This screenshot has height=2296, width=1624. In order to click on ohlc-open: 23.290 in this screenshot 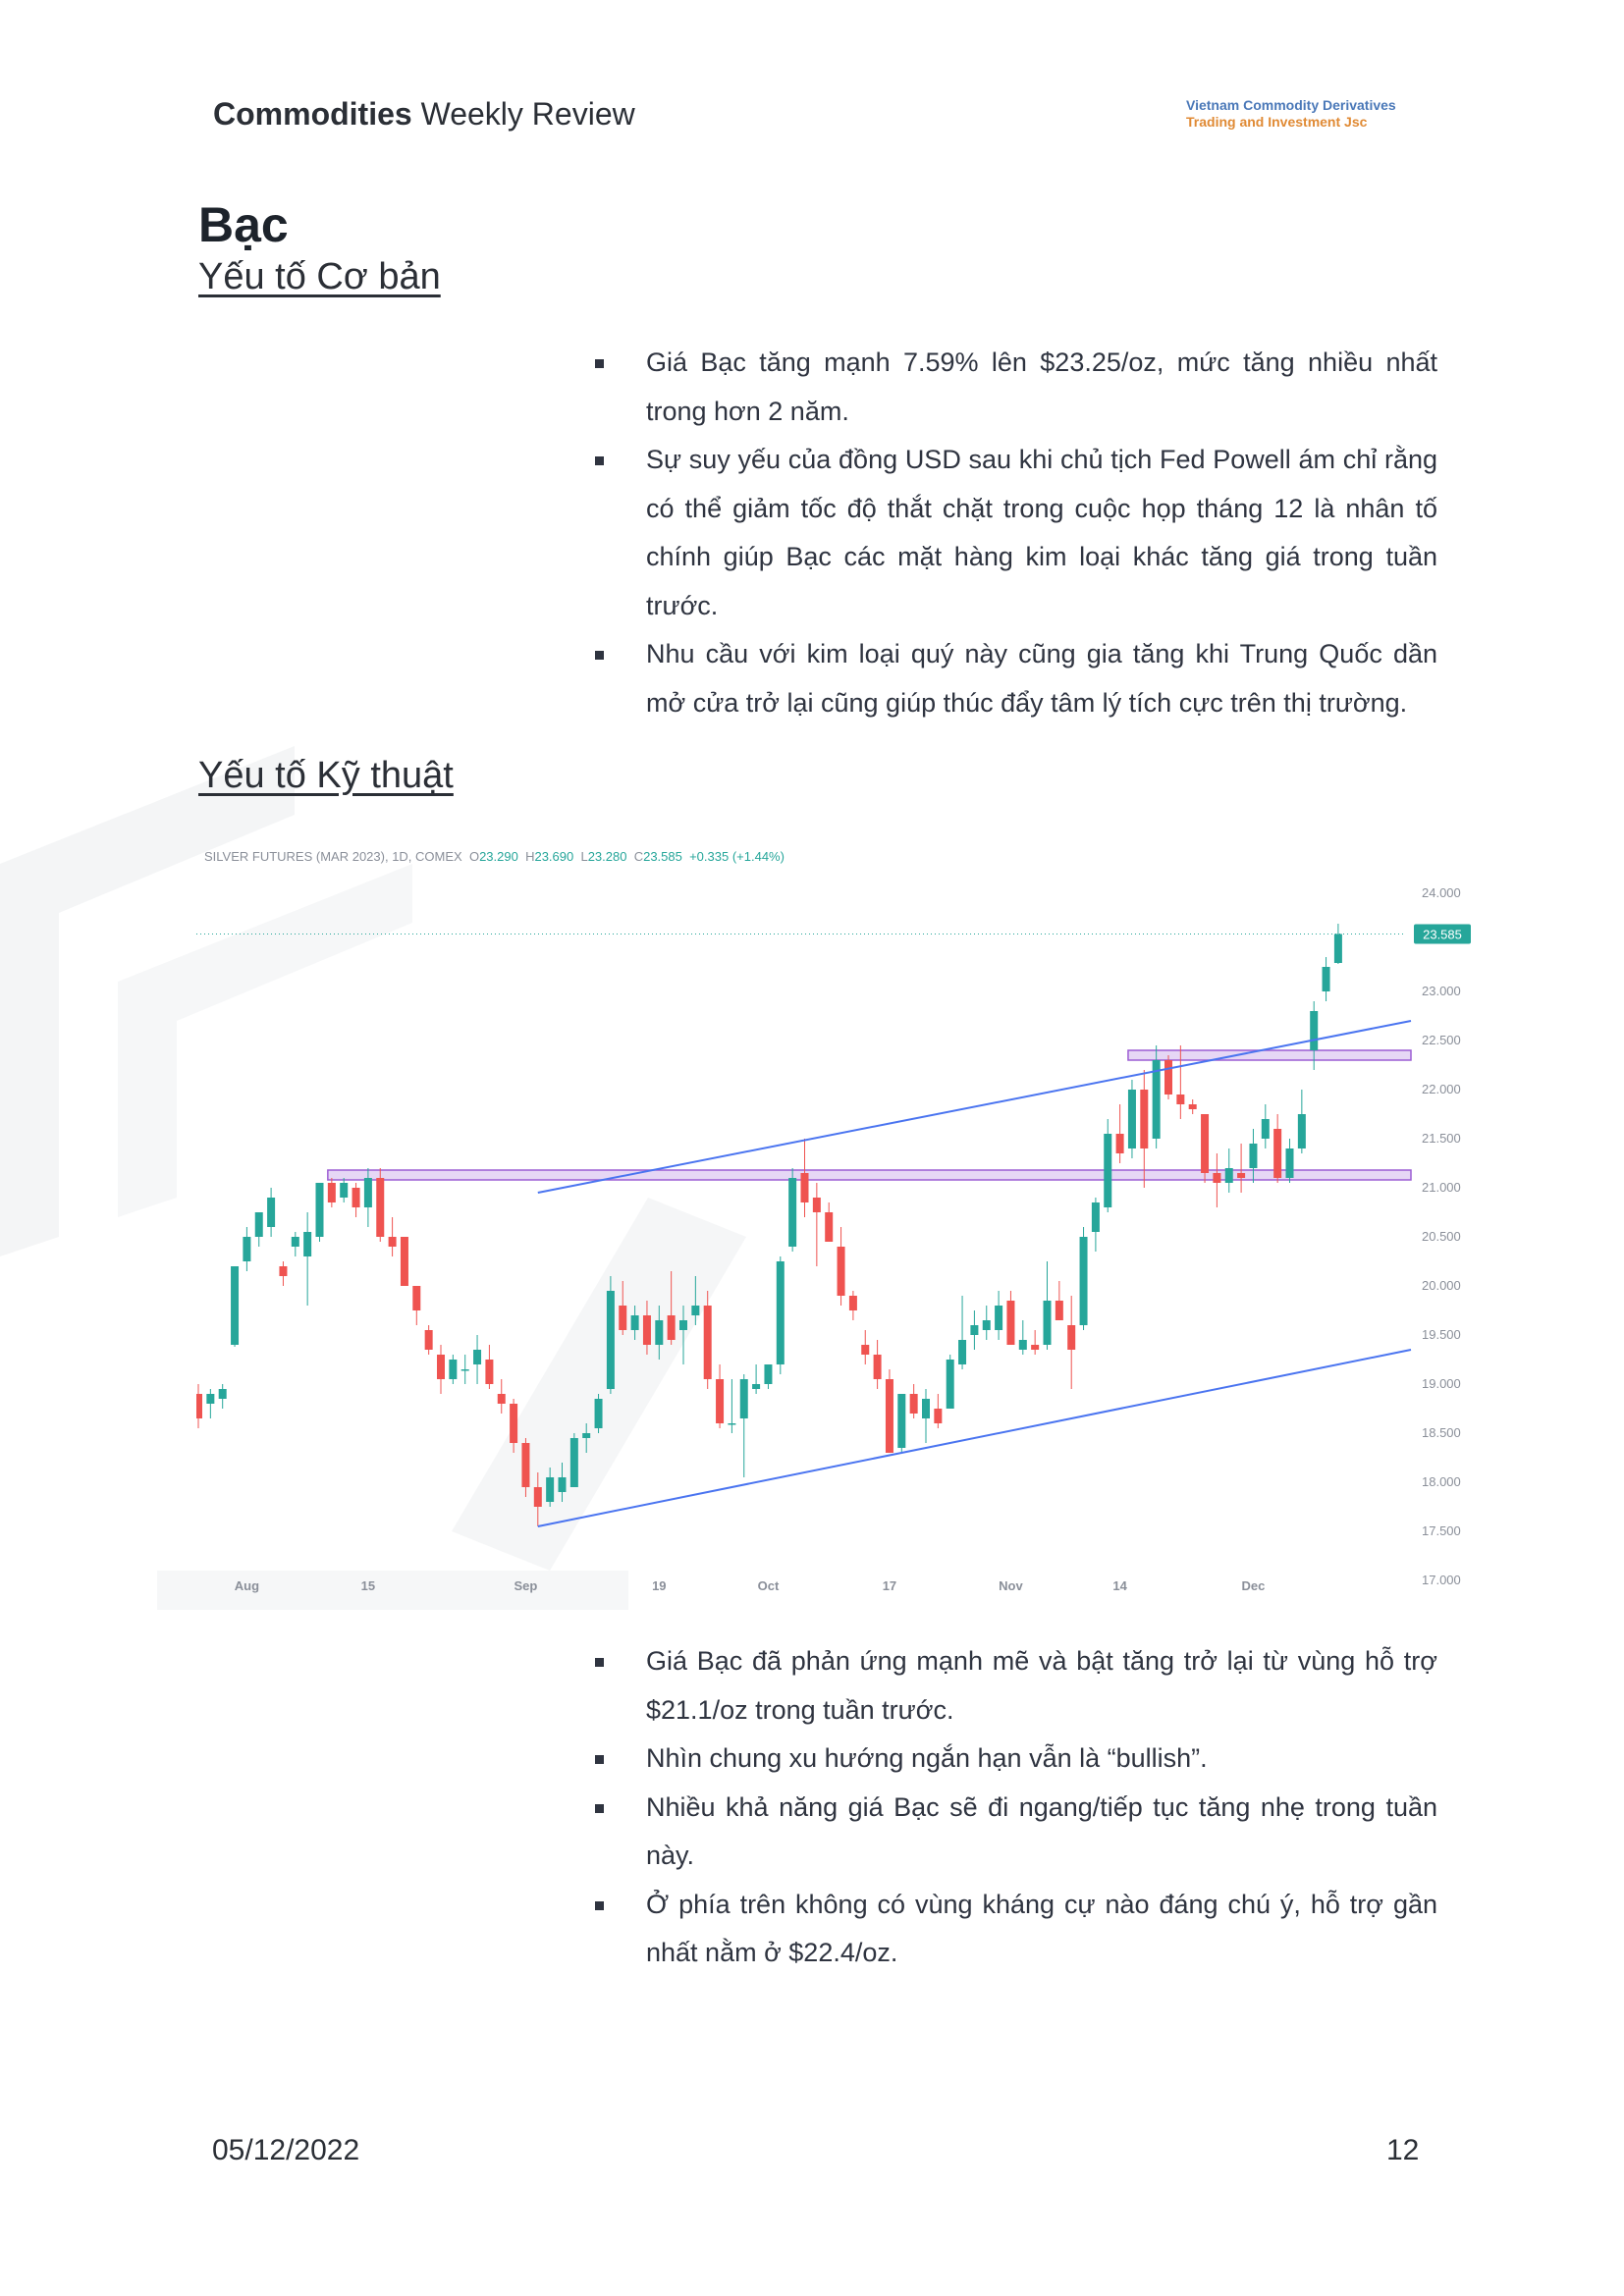, I will do `click(498, 857)`.